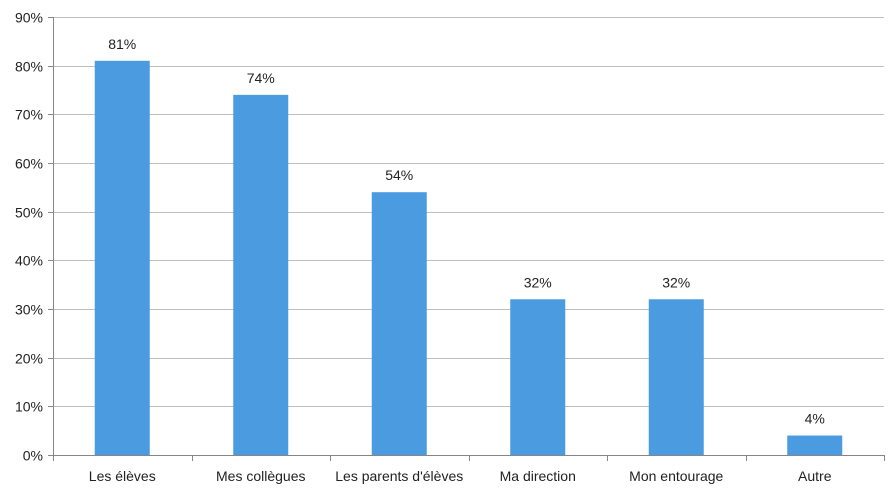 The height and width of the screenshot is (493, 895). Describe the element at coordinates (815, 419) in the screenshot. I see `data-label: 4%` at that location.